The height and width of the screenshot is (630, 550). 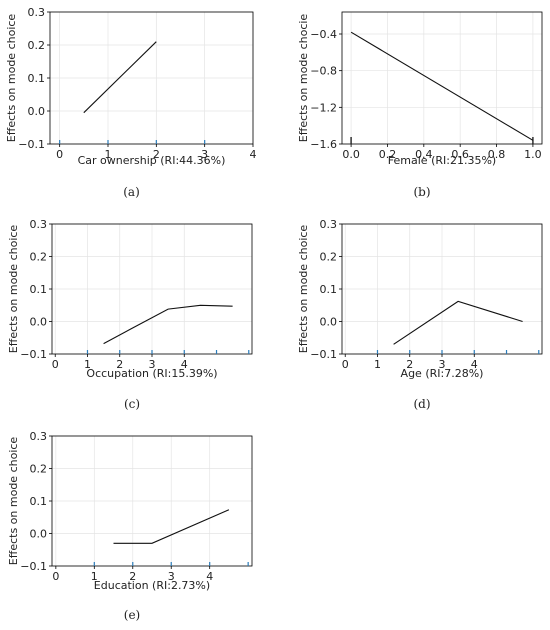 What do you see at coordinates (132, 615) in the screenshot?
I see `panel-label: (e)` at bounding box center [132, 615].